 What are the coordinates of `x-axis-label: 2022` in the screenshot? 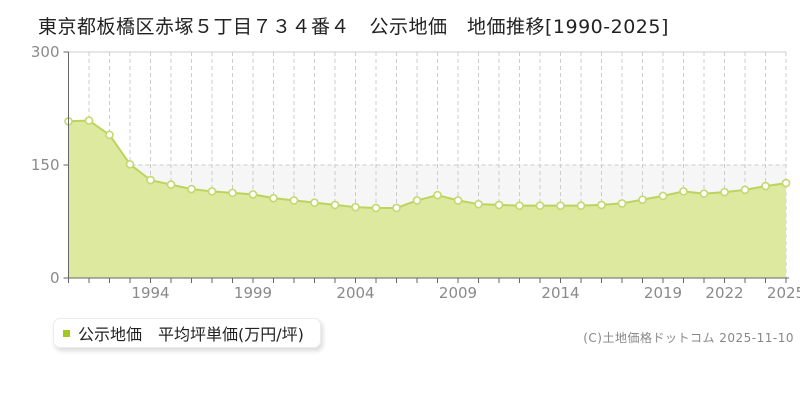 It's located at (724, 293).